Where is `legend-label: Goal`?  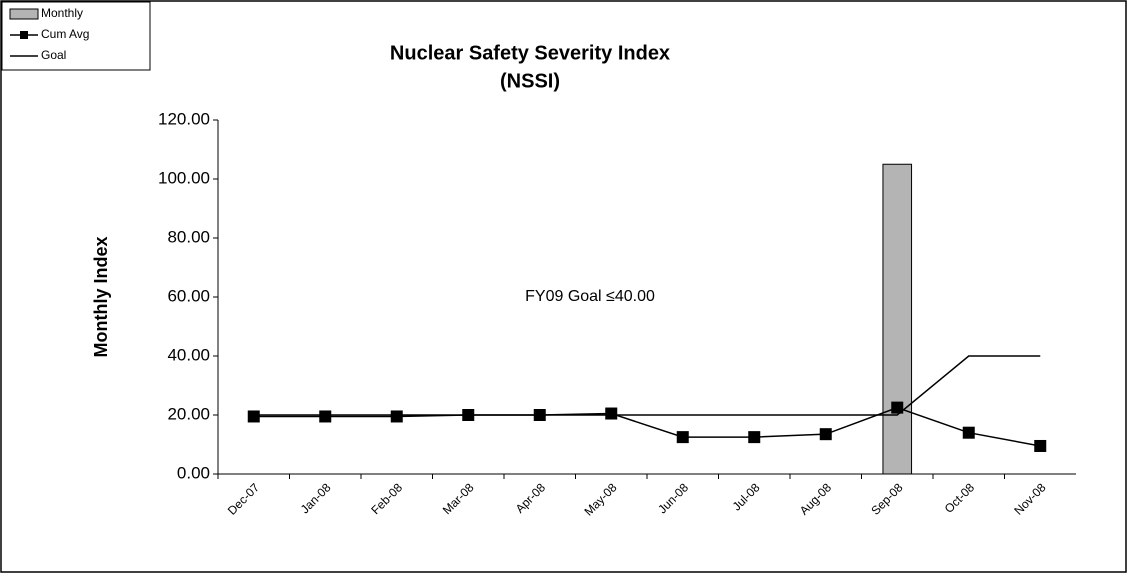 legend-label: Goal is located at coordinates (53, 55).